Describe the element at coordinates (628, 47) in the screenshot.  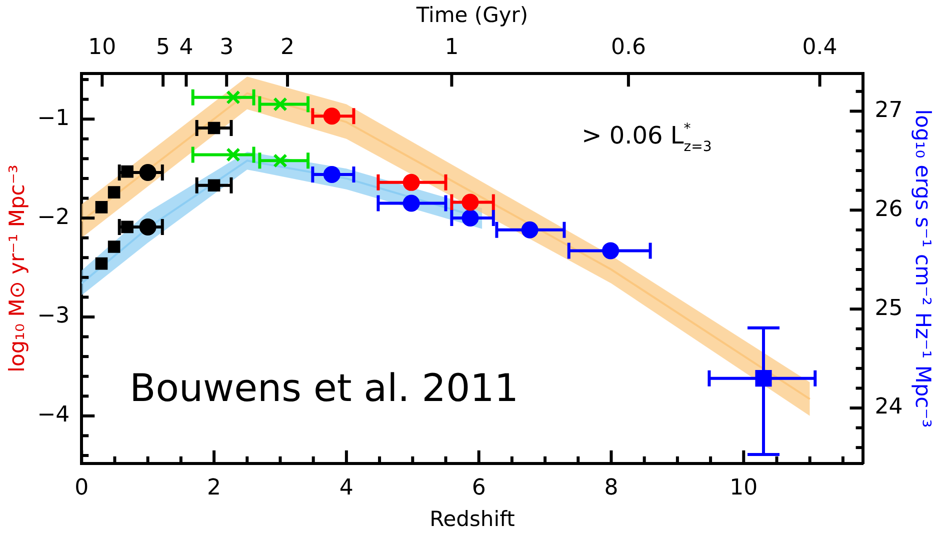
I see `text: 0.6` at that location.